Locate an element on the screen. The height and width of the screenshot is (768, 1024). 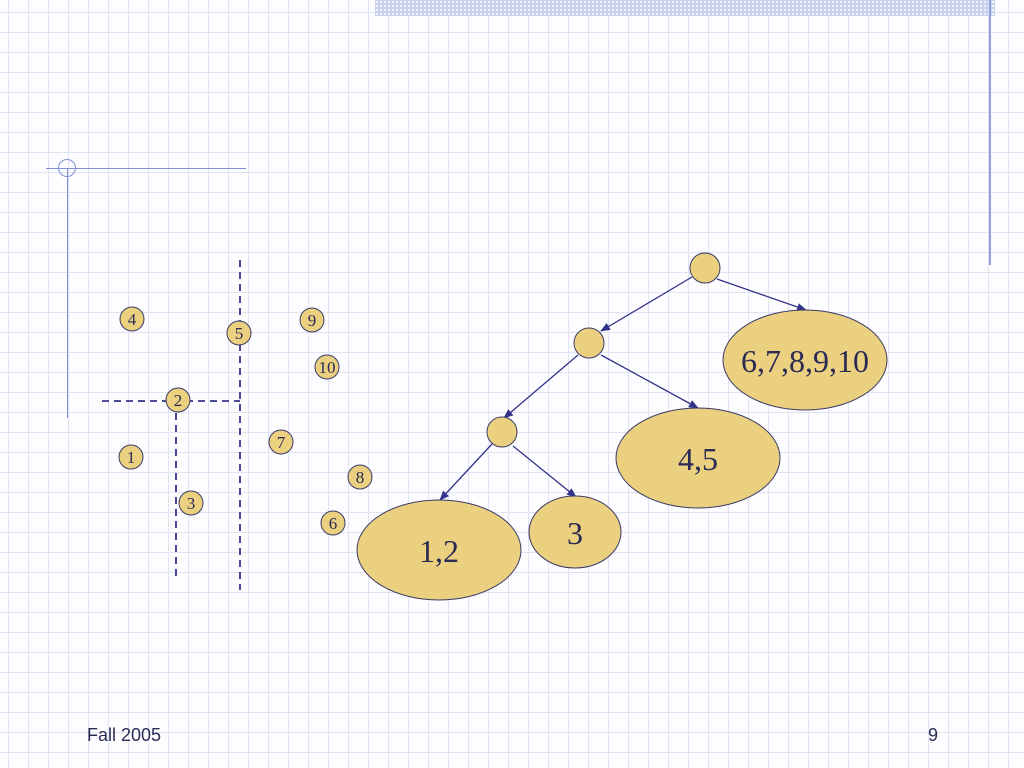
point-4: 4 is located at coordinates (132, 319).